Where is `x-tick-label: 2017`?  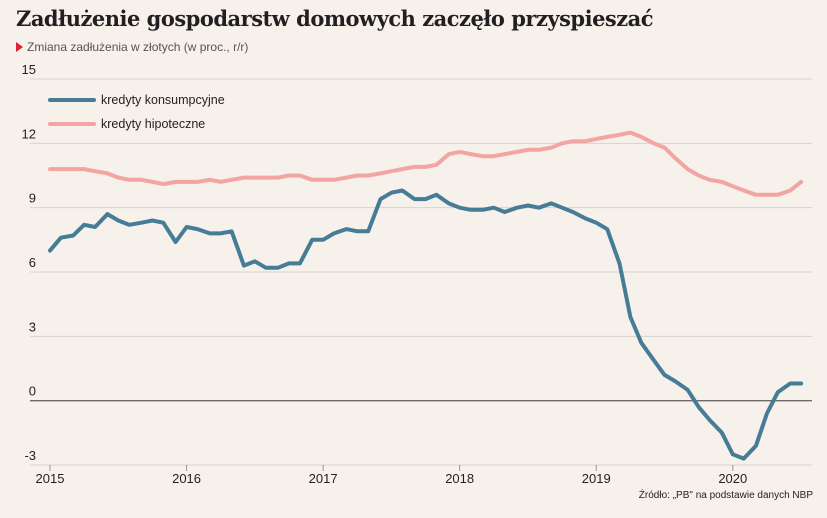
x-tick-label: 2017 is located at coordinates (323, 478).